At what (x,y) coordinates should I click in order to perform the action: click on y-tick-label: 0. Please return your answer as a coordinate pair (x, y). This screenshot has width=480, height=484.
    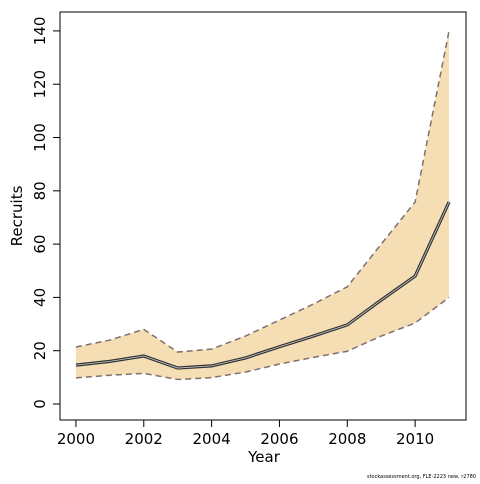
    Looking at the image, I should click on (40, 404).